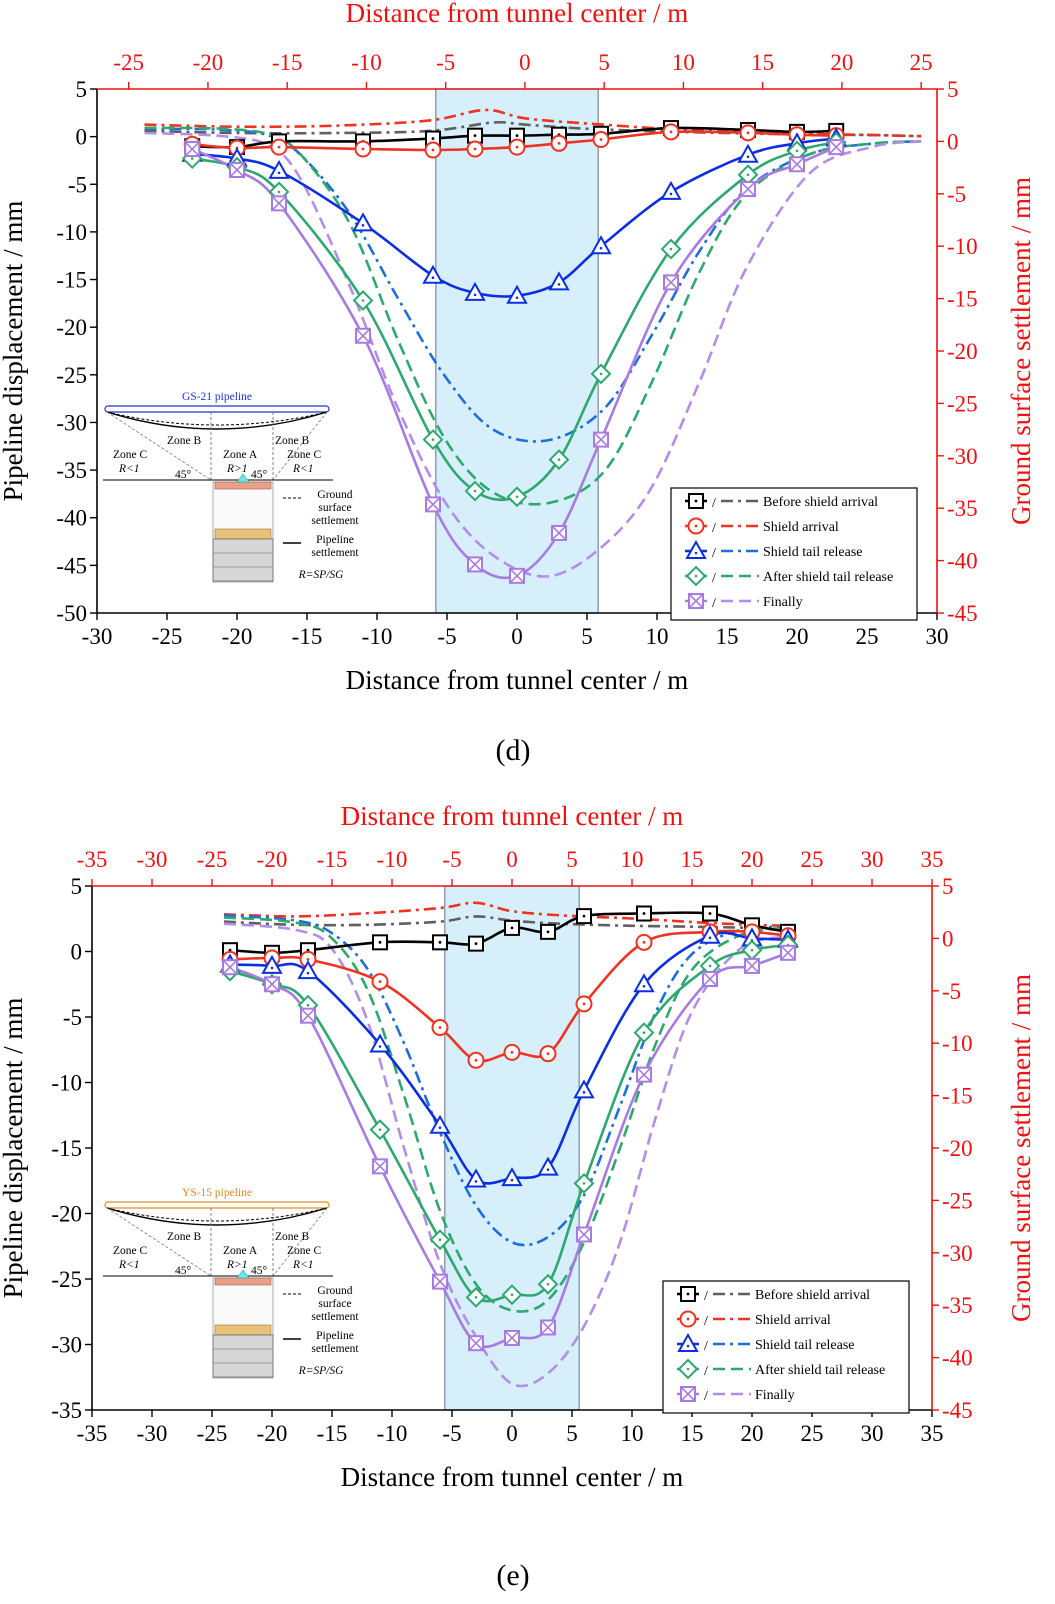  I want to click on legend-label-finally: Finally, so click(783, 602).